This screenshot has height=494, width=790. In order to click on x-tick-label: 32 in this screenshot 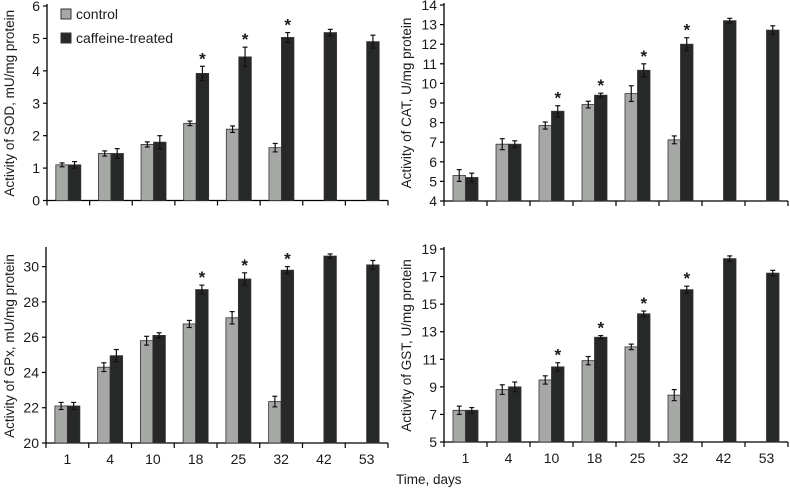, I will do `click(281, 459)`.